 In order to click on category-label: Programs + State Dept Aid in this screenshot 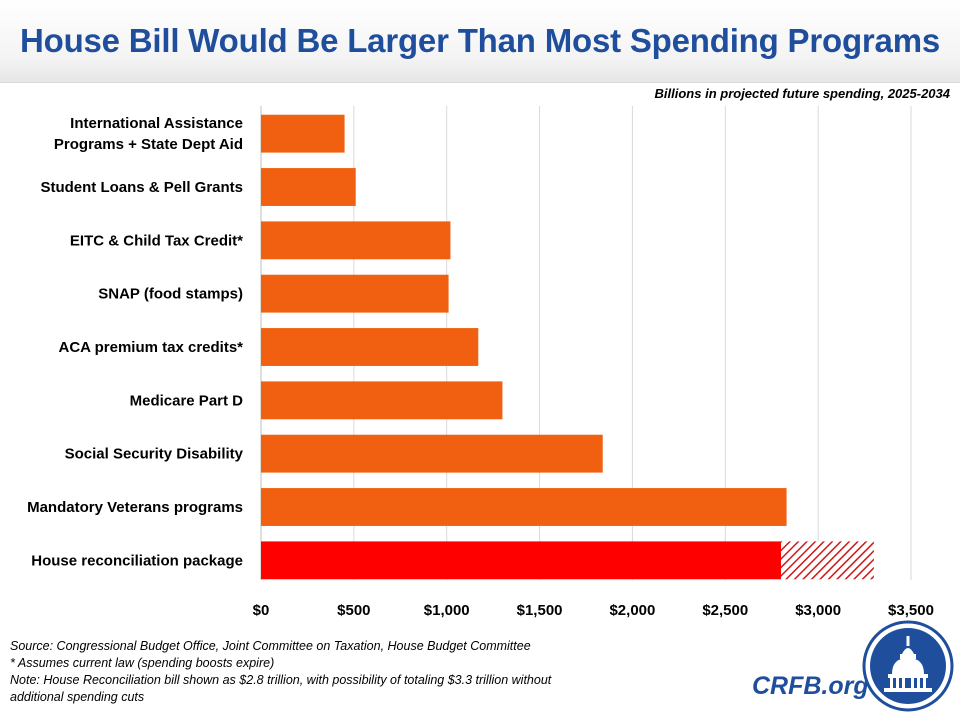, I will do `click(148, 144)`.